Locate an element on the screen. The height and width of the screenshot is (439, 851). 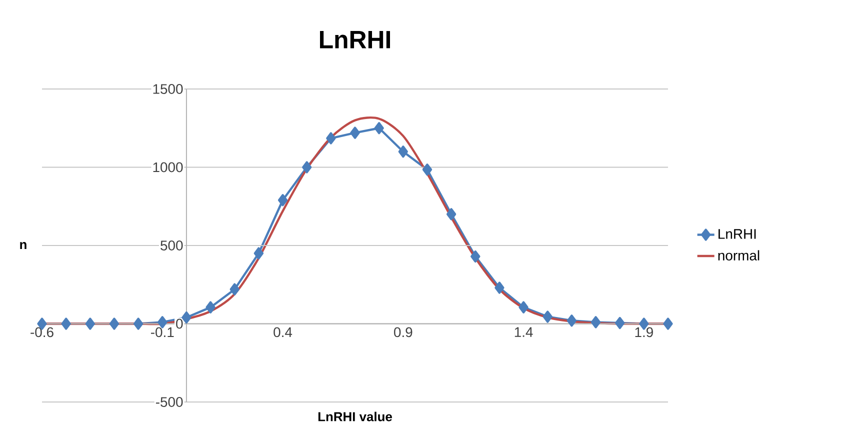
legend-label: LnRHI is located at coordinates (737, 234).